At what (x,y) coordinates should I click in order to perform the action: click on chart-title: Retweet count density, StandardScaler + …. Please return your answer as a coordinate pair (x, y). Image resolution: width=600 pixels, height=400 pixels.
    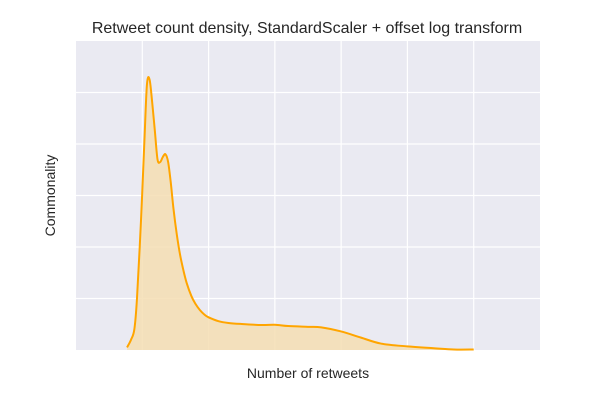
    Looking at the image, I should click on (307, 28).